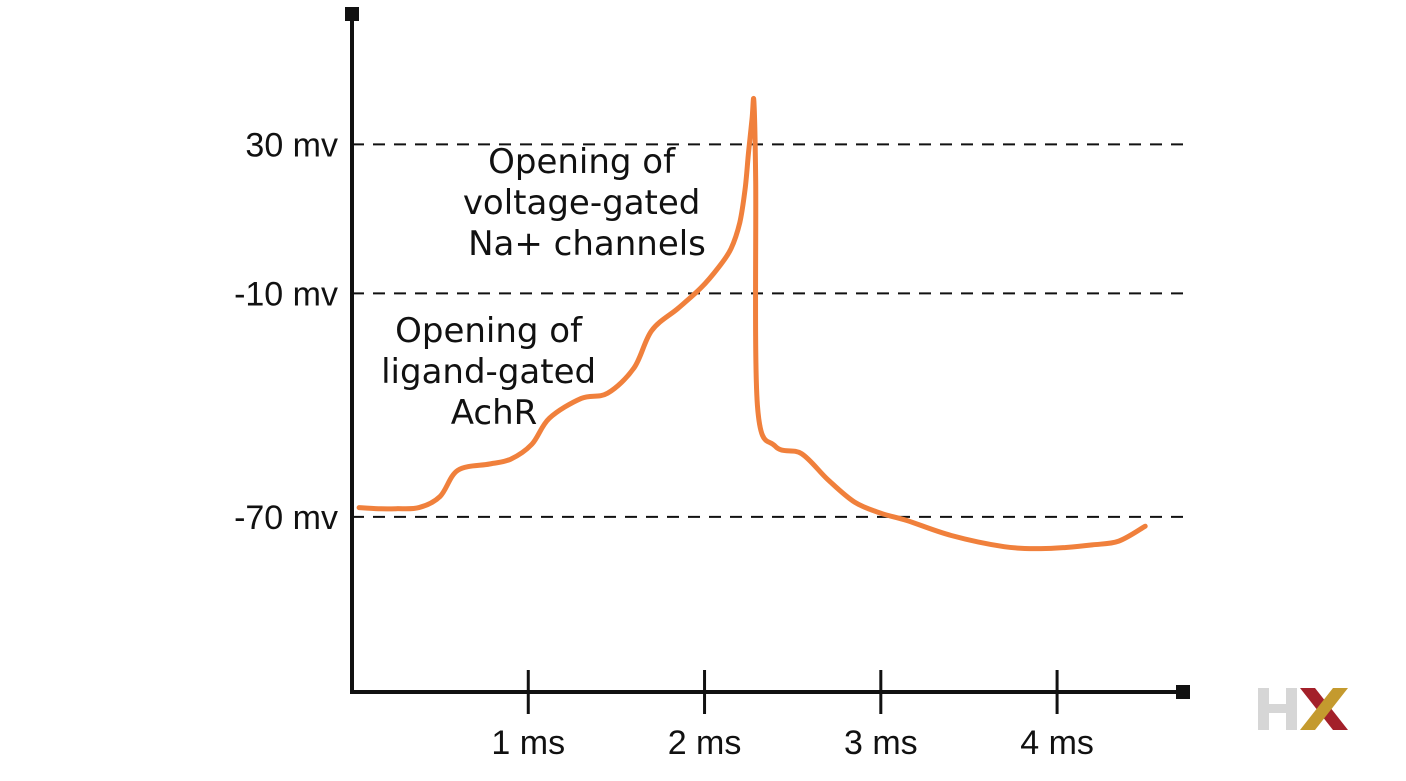  What do you see at coordinates (1183, 692) in the screenshot?
I see `x-axis-end-marker` at bounding box center [1183, 692].